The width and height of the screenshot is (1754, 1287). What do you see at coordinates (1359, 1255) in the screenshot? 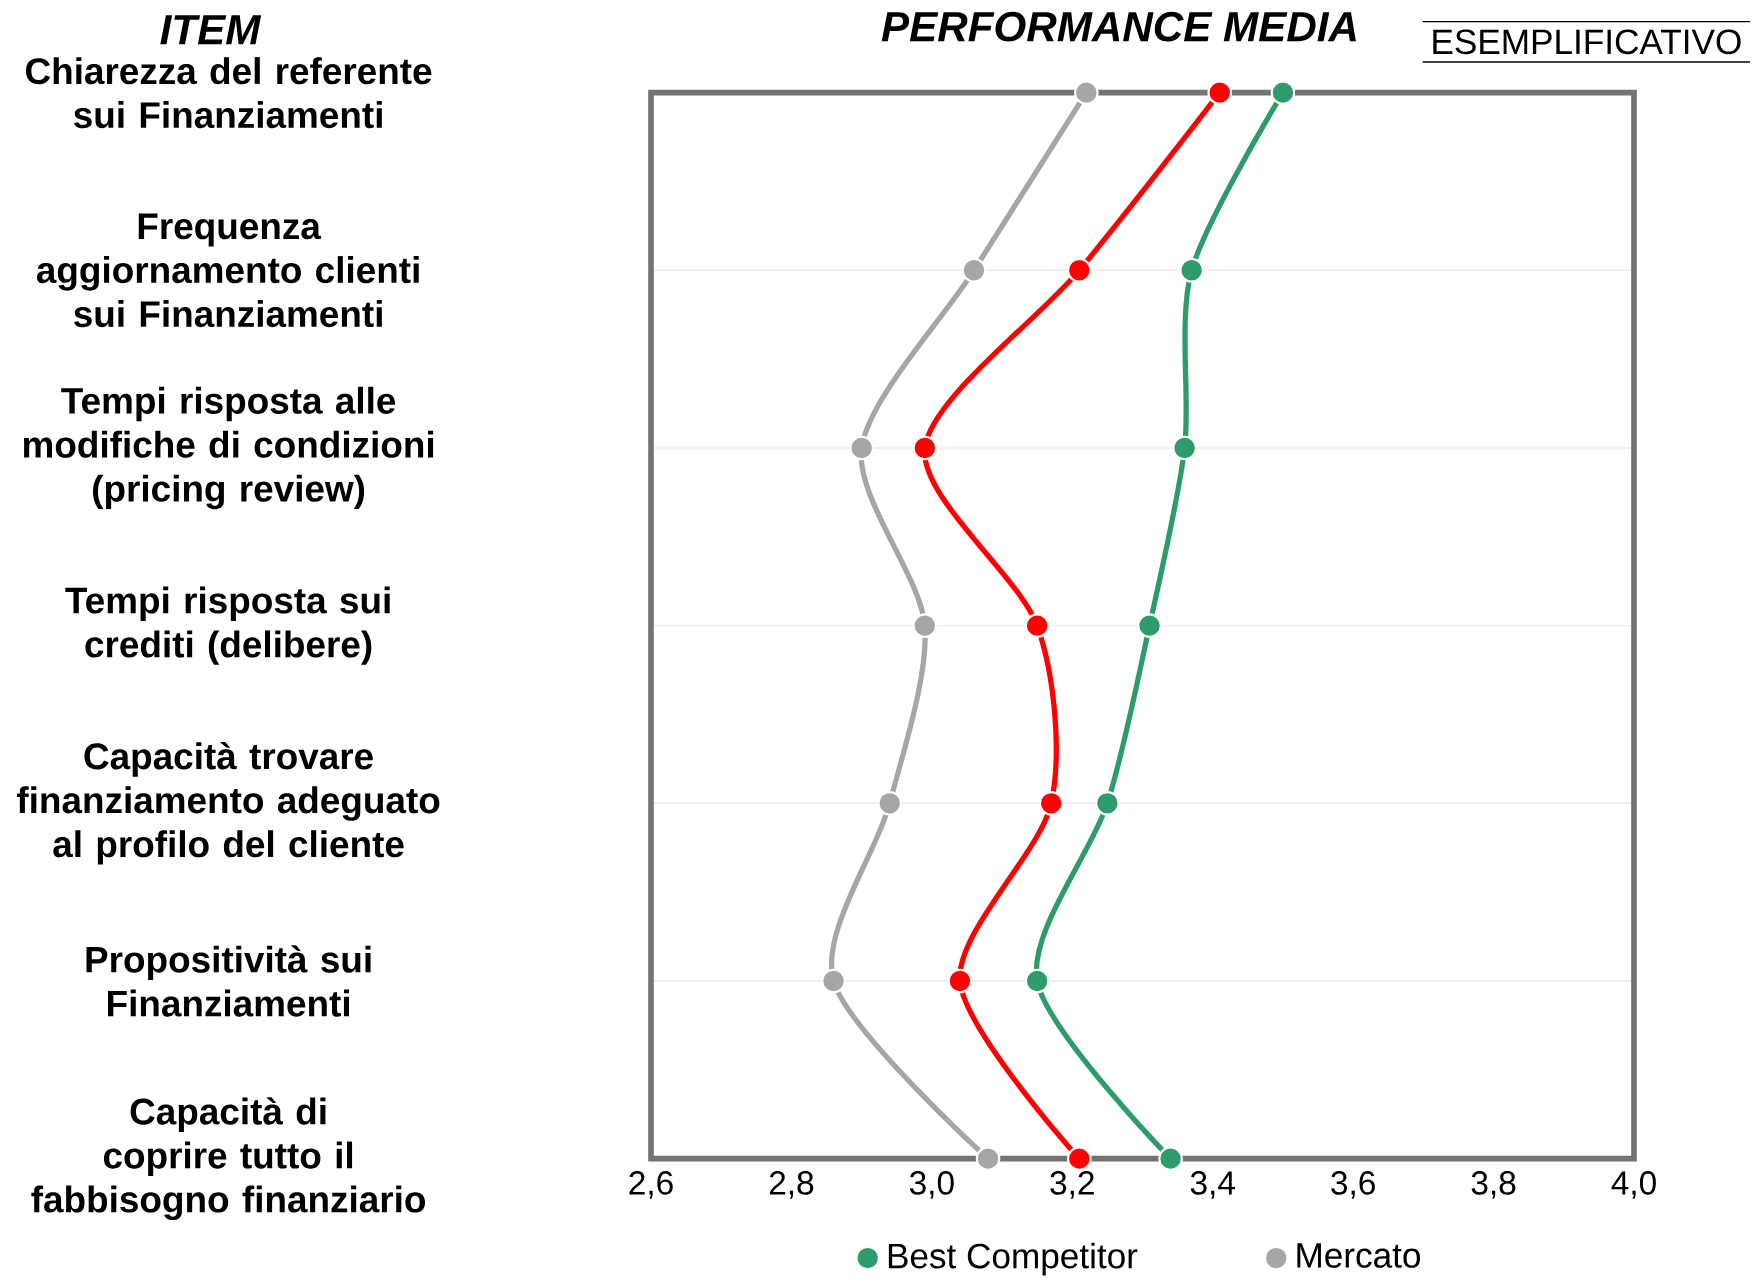
I see `legend-label: Mercato` at bounding box center [1359, 1255].